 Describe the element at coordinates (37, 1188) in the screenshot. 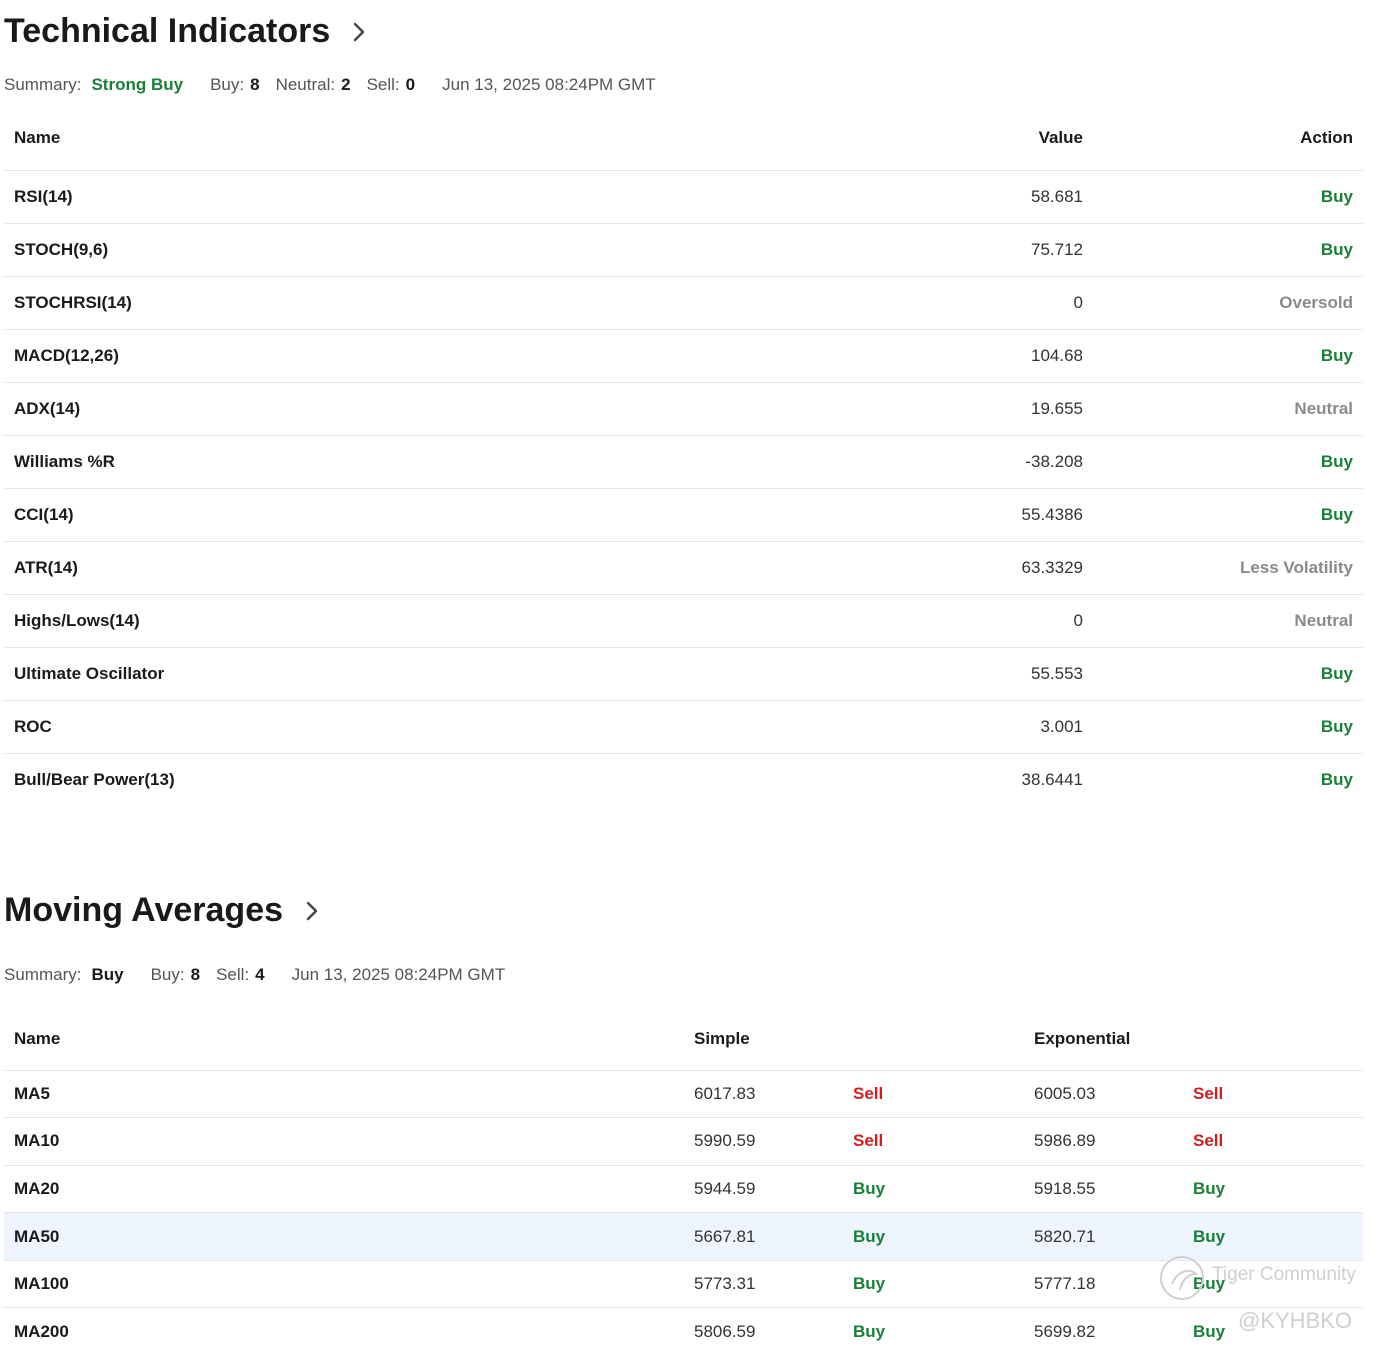

I see `ma-name: MA20` at that location.